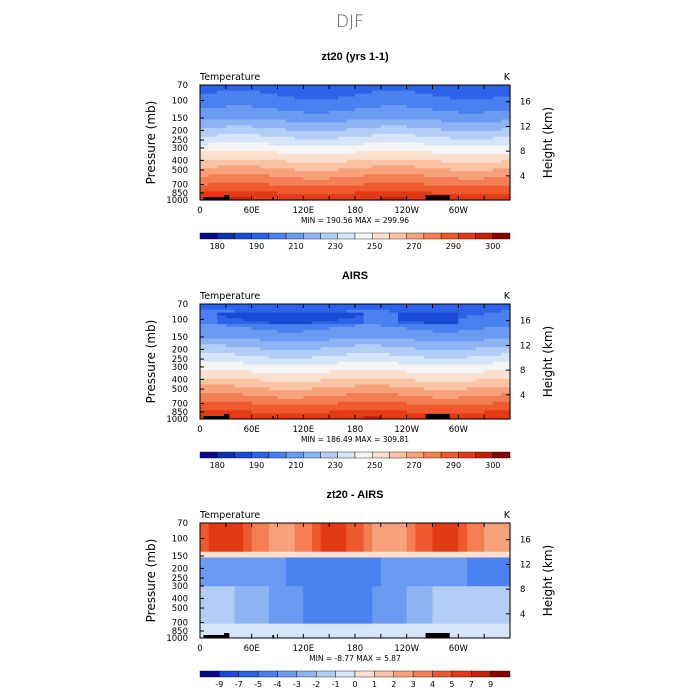 This screenshot has height=700, width=700. Describe the element at coordinates (151, 143) in the screenshot. I see `y-axis-title: Pressure (mb)` at that location.